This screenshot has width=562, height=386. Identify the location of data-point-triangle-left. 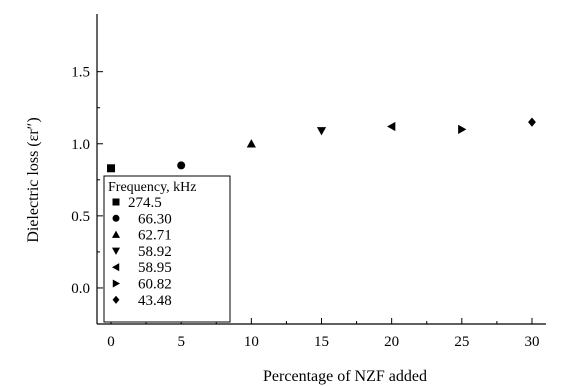
(391, 126).